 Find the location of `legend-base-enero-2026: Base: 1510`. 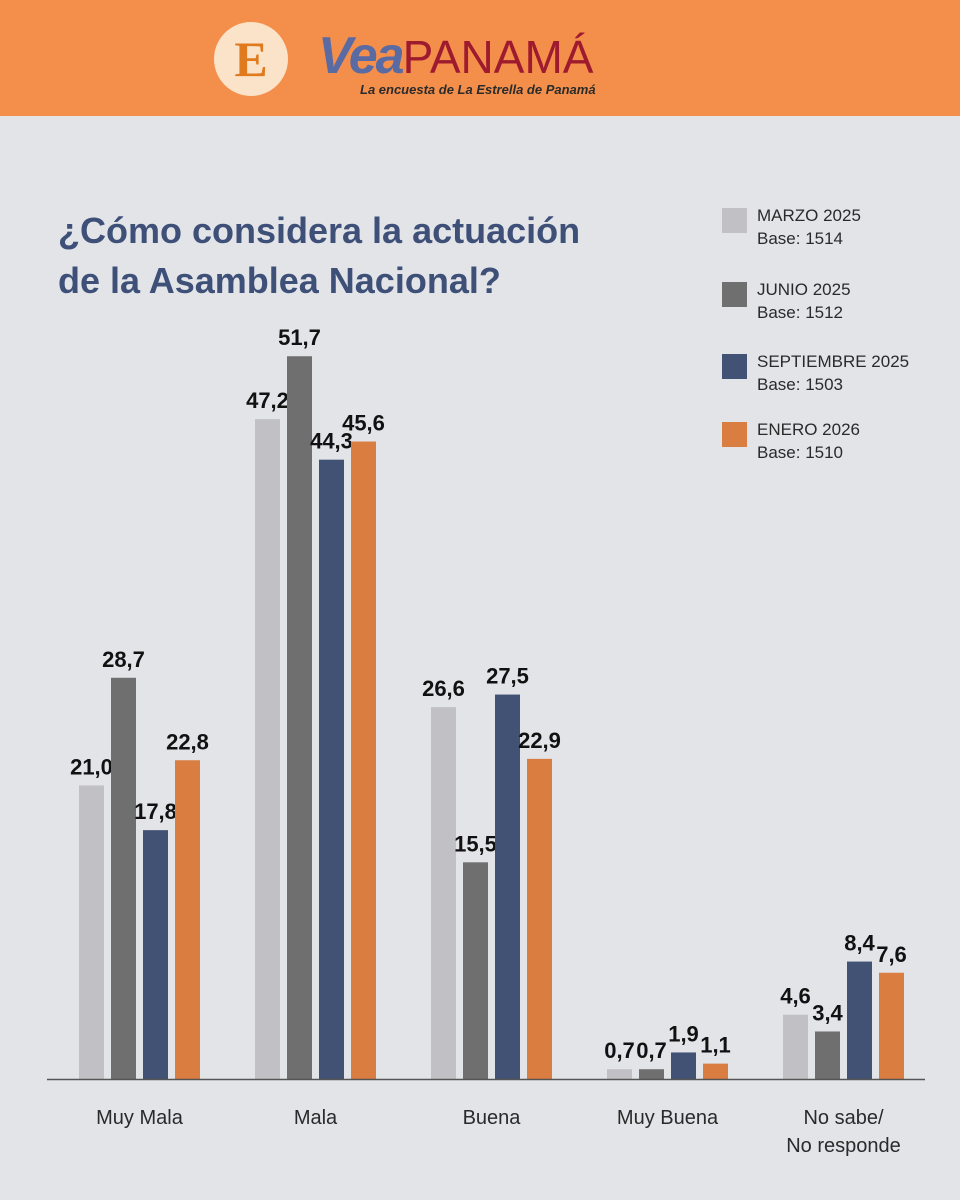

legend-base-enero-2026: Base: 1510 is located at coordinates (800, 452).